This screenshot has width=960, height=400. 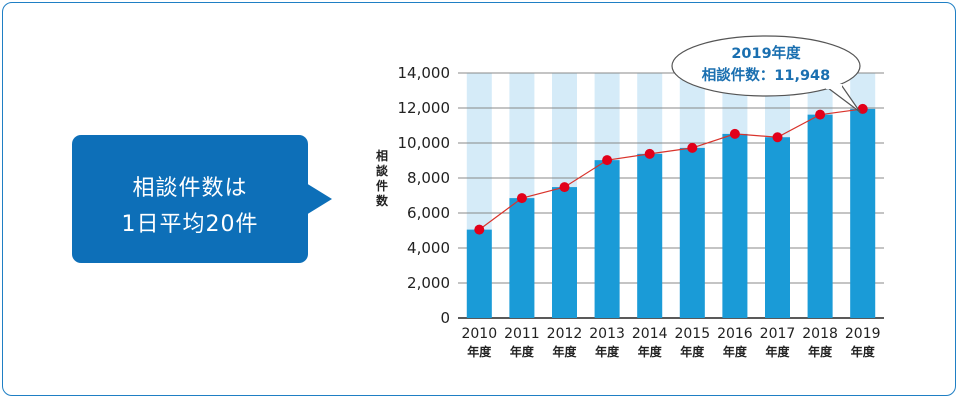 What do you see at coordinates (424, 108) in the screenshot?
I see `y-tick-label: 12,000` at bounding box center [424, 108].